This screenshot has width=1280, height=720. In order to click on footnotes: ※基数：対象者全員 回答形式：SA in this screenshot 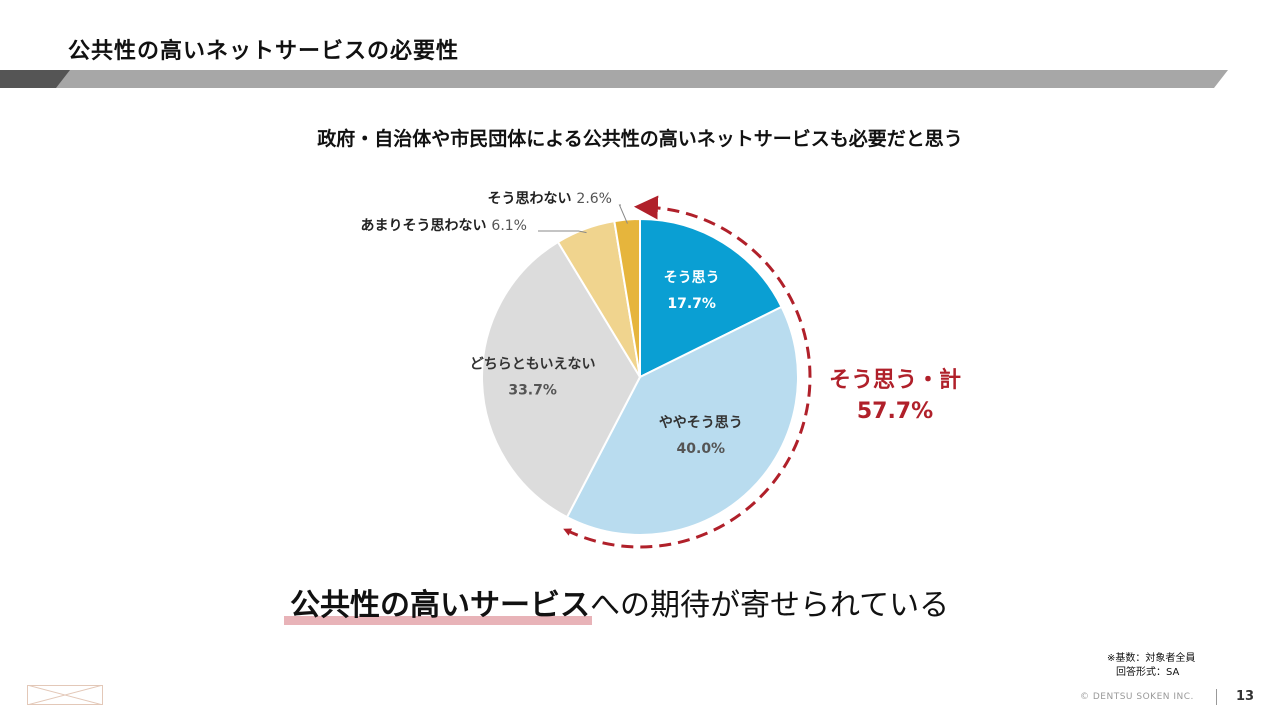, I will do `click(1151, 666)`.